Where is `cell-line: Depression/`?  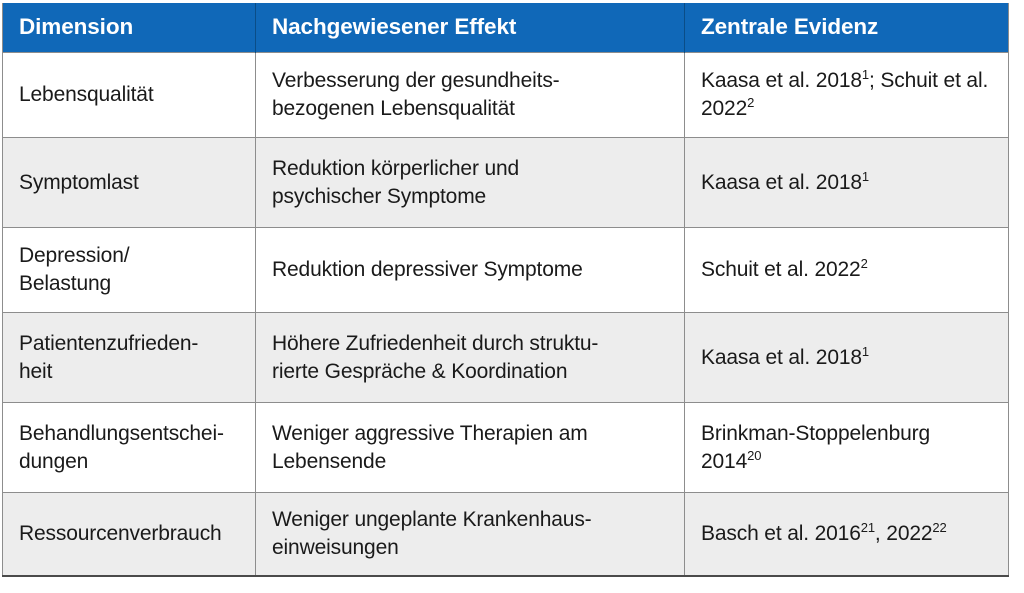 cell-line: Depression/ is located at coordinates (74, 256).